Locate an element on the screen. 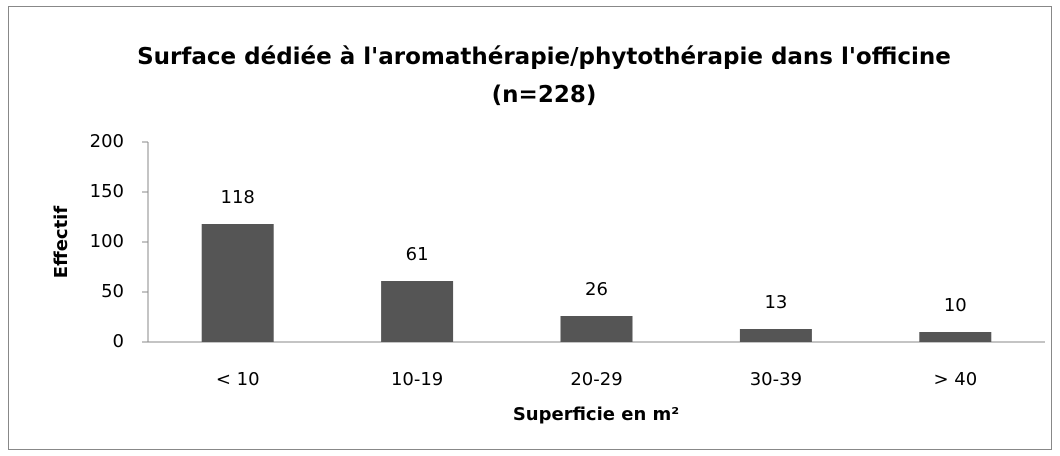 This screenshot has width=1060, height=456. data-label: 118 is located at coordinates (238, 197).